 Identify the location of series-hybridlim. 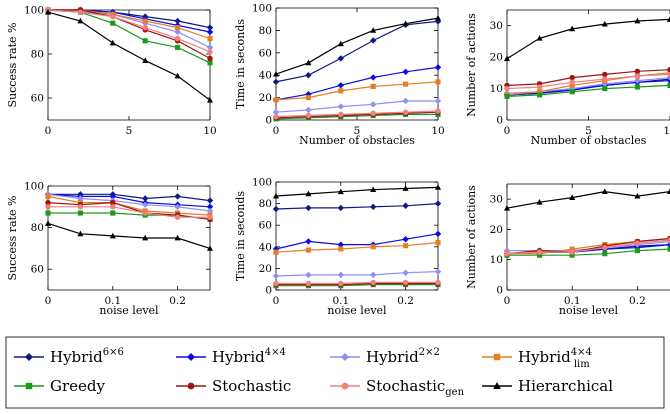
(356, 90).